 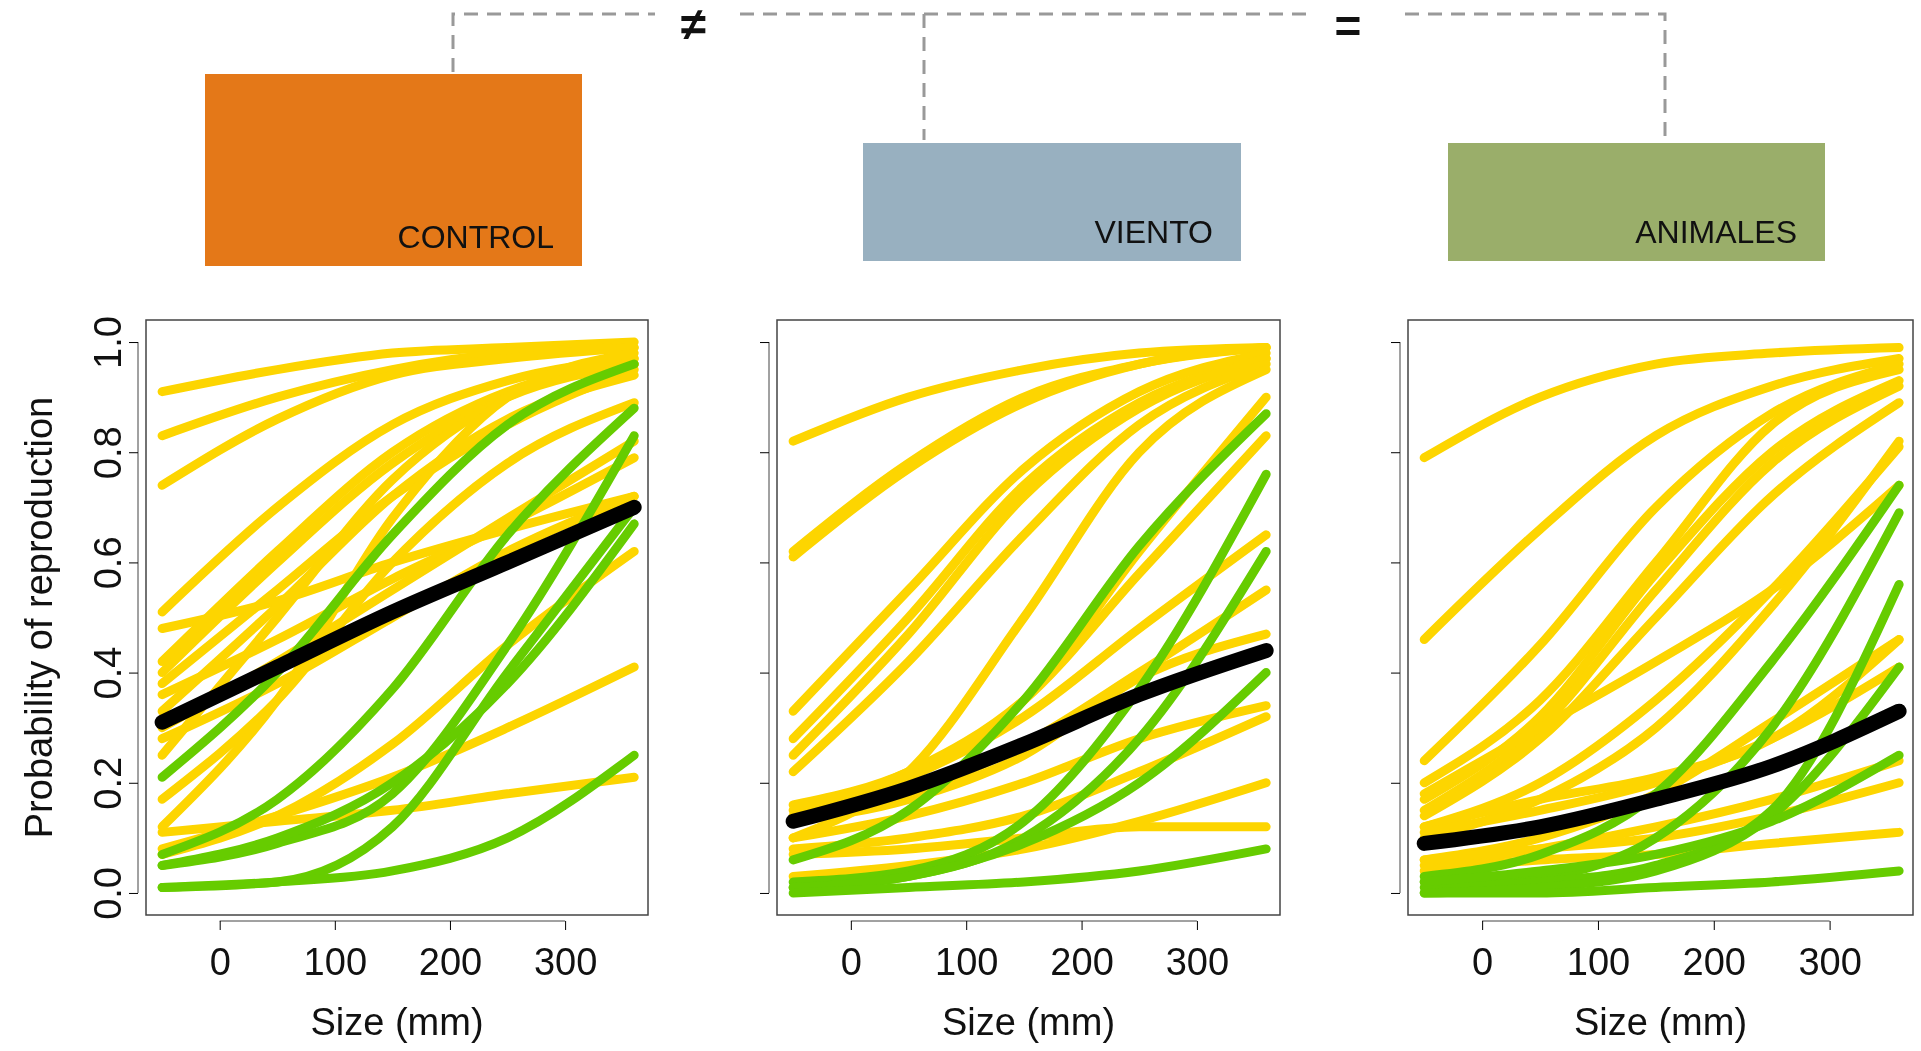 What do you see at coordinates (1153, 232) in the screenshot?
I see `chart-title: VIENTO` at bounding box center [1153, 232].